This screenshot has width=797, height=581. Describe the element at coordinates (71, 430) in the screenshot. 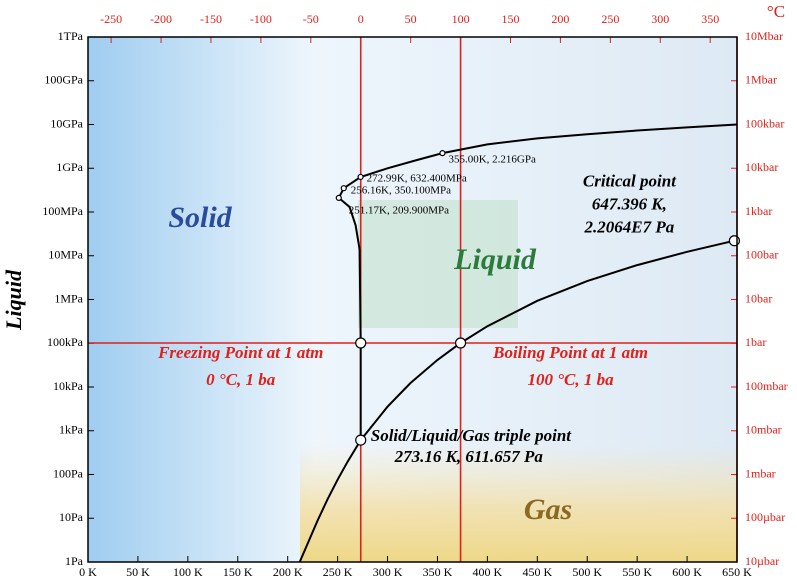

I see `y-tick-label: 1kPa` at that location.